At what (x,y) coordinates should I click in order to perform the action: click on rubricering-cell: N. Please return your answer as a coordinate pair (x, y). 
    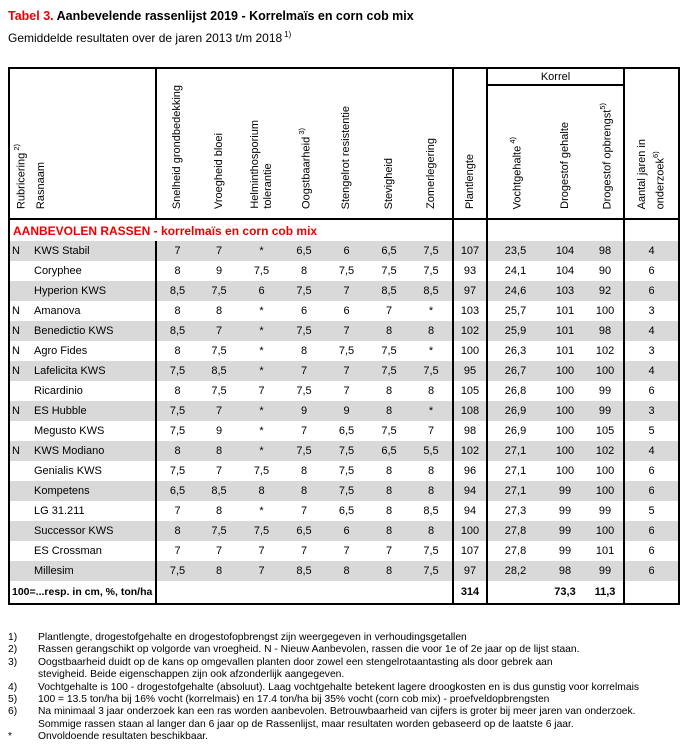
    Looking at the image, I should click on (16, 311).